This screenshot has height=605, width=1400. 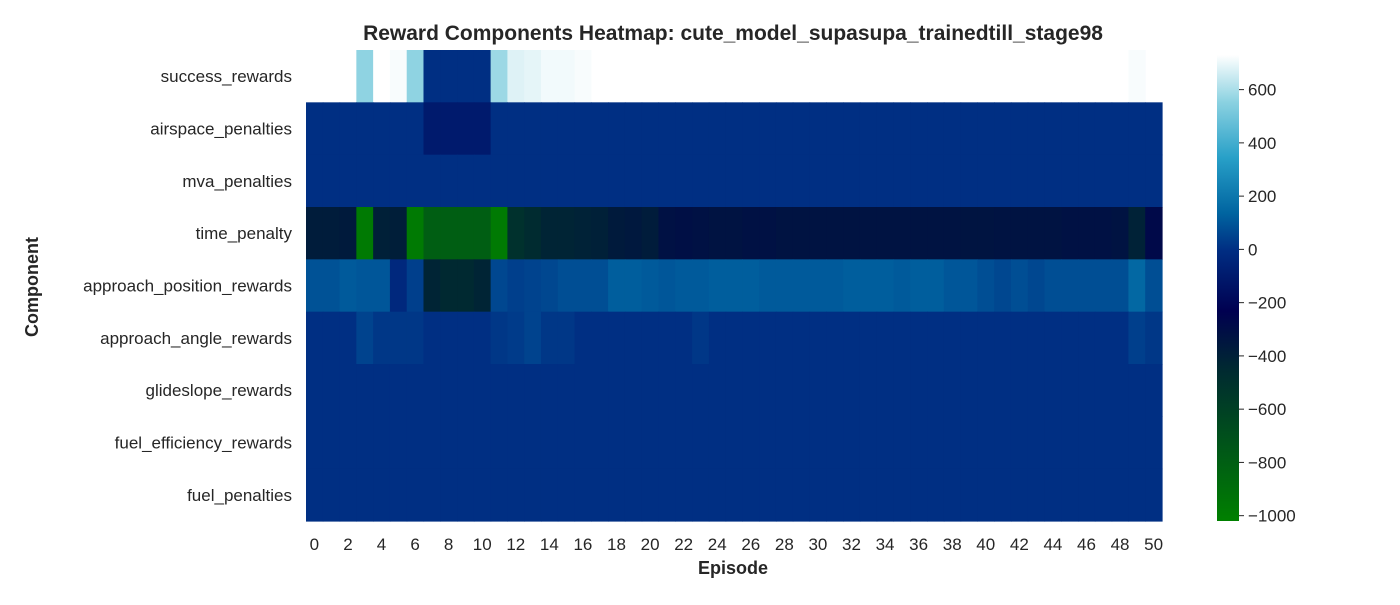 What do you see at coordinates (1086, 544) in the screenshot?
I see `x-tick-label: 46` at bounding box center [1086, 544].